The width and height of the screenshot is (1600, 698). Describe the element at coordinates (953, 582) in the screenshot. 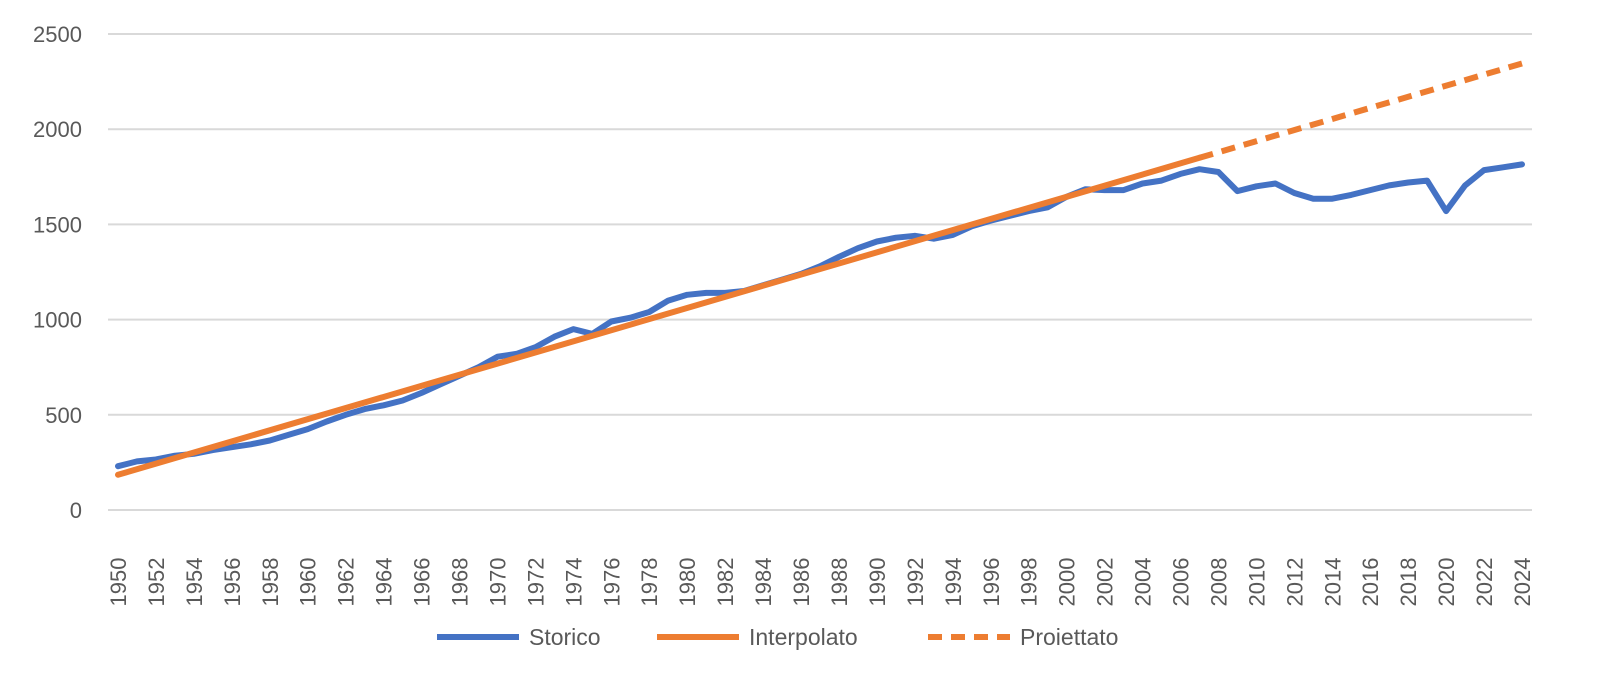

I see `x-tick-label: 1994` at that location.